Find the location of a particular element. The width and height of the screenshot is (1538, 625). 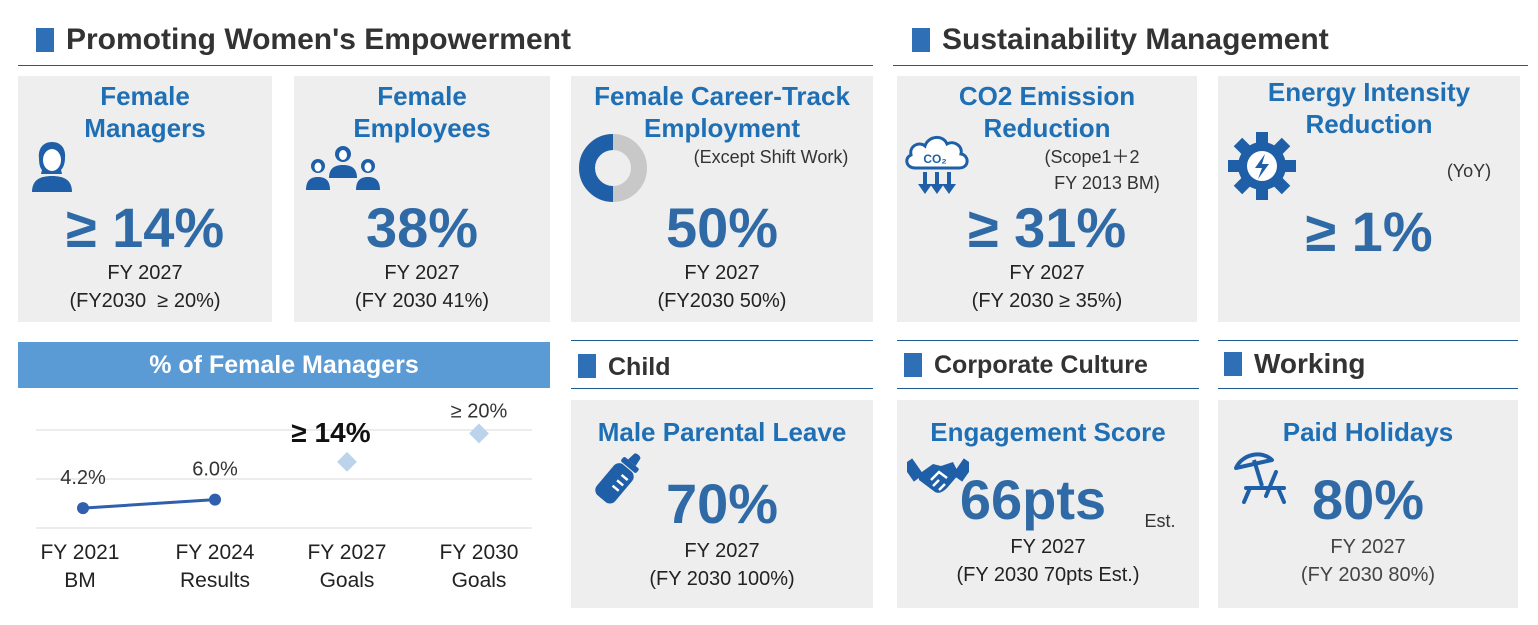

section-title: Working Style is located at coordinates (1310, 363).